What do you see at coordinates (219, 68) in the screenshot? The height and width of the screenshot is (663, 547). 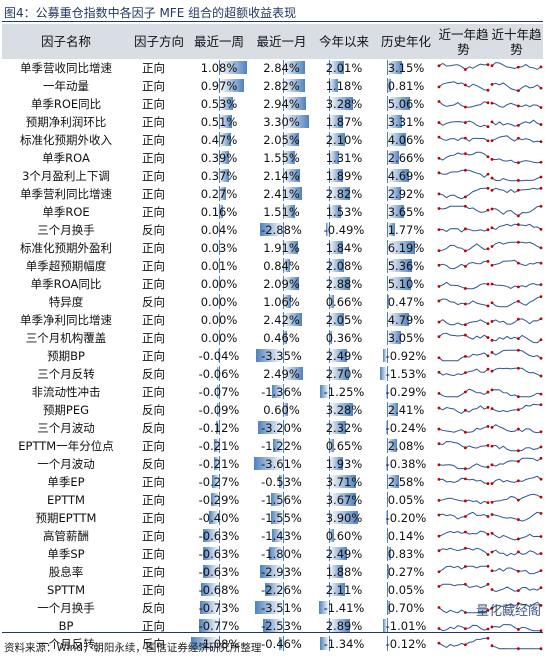 I see `cell-week: 1.08%` at bounding box center [219, 68].